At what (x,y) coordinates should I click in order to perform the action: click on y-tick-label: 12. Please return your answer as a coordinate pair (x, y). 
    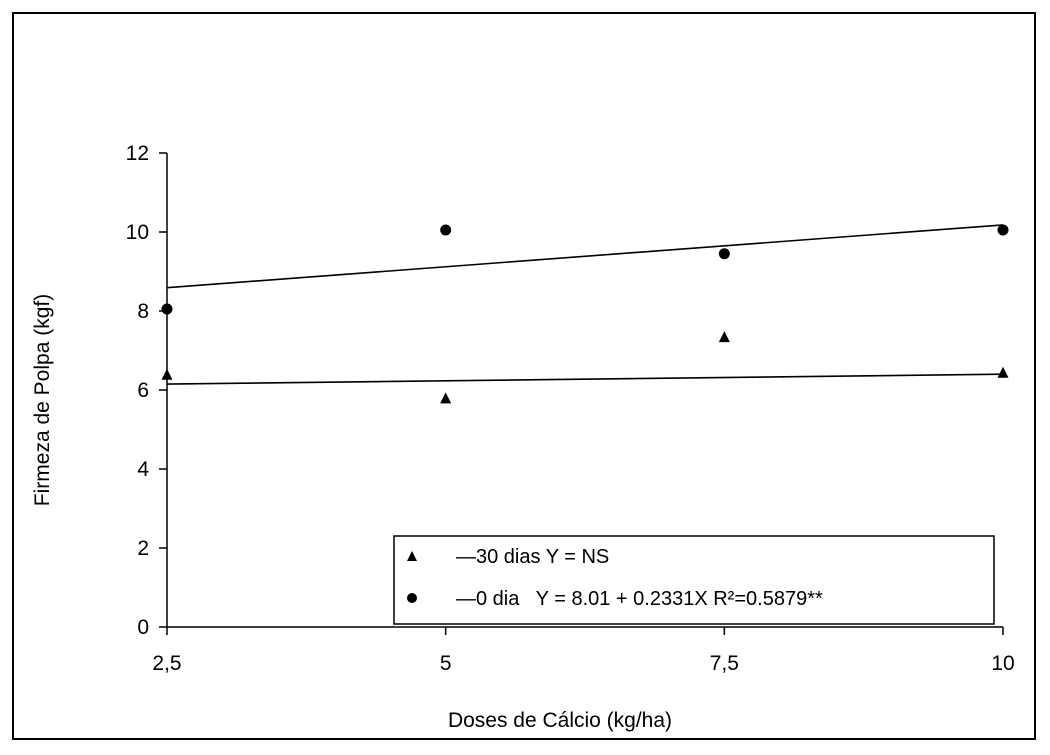
    Looking at the image, I should click on (137, 153).